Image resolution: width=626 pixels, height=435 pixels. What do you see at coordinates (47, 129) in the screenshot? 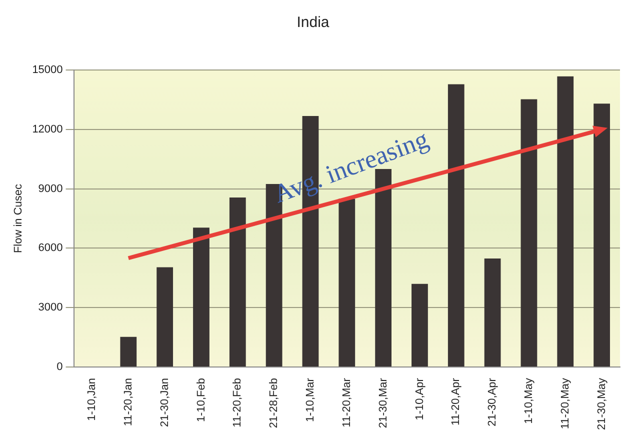
I see `y-tick-label: 12000` at bounding box center [47, 129].